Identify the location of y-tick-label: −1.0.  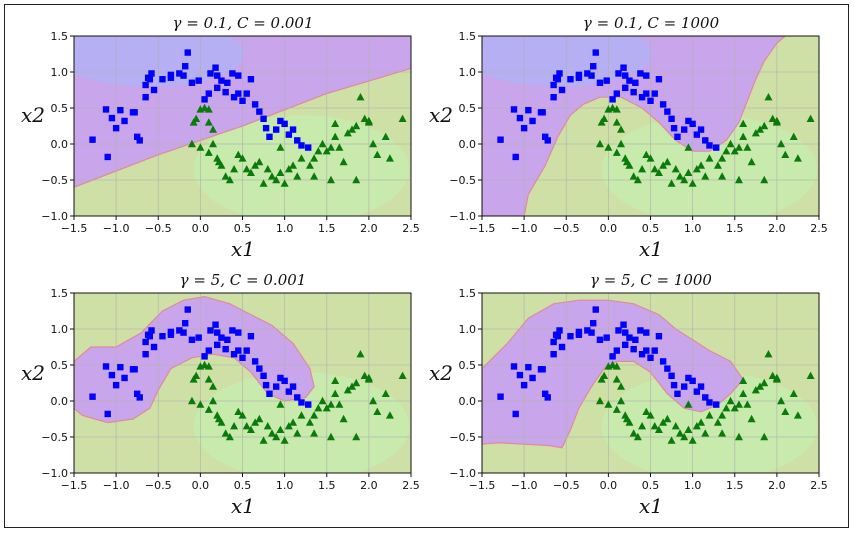
(462, 473).